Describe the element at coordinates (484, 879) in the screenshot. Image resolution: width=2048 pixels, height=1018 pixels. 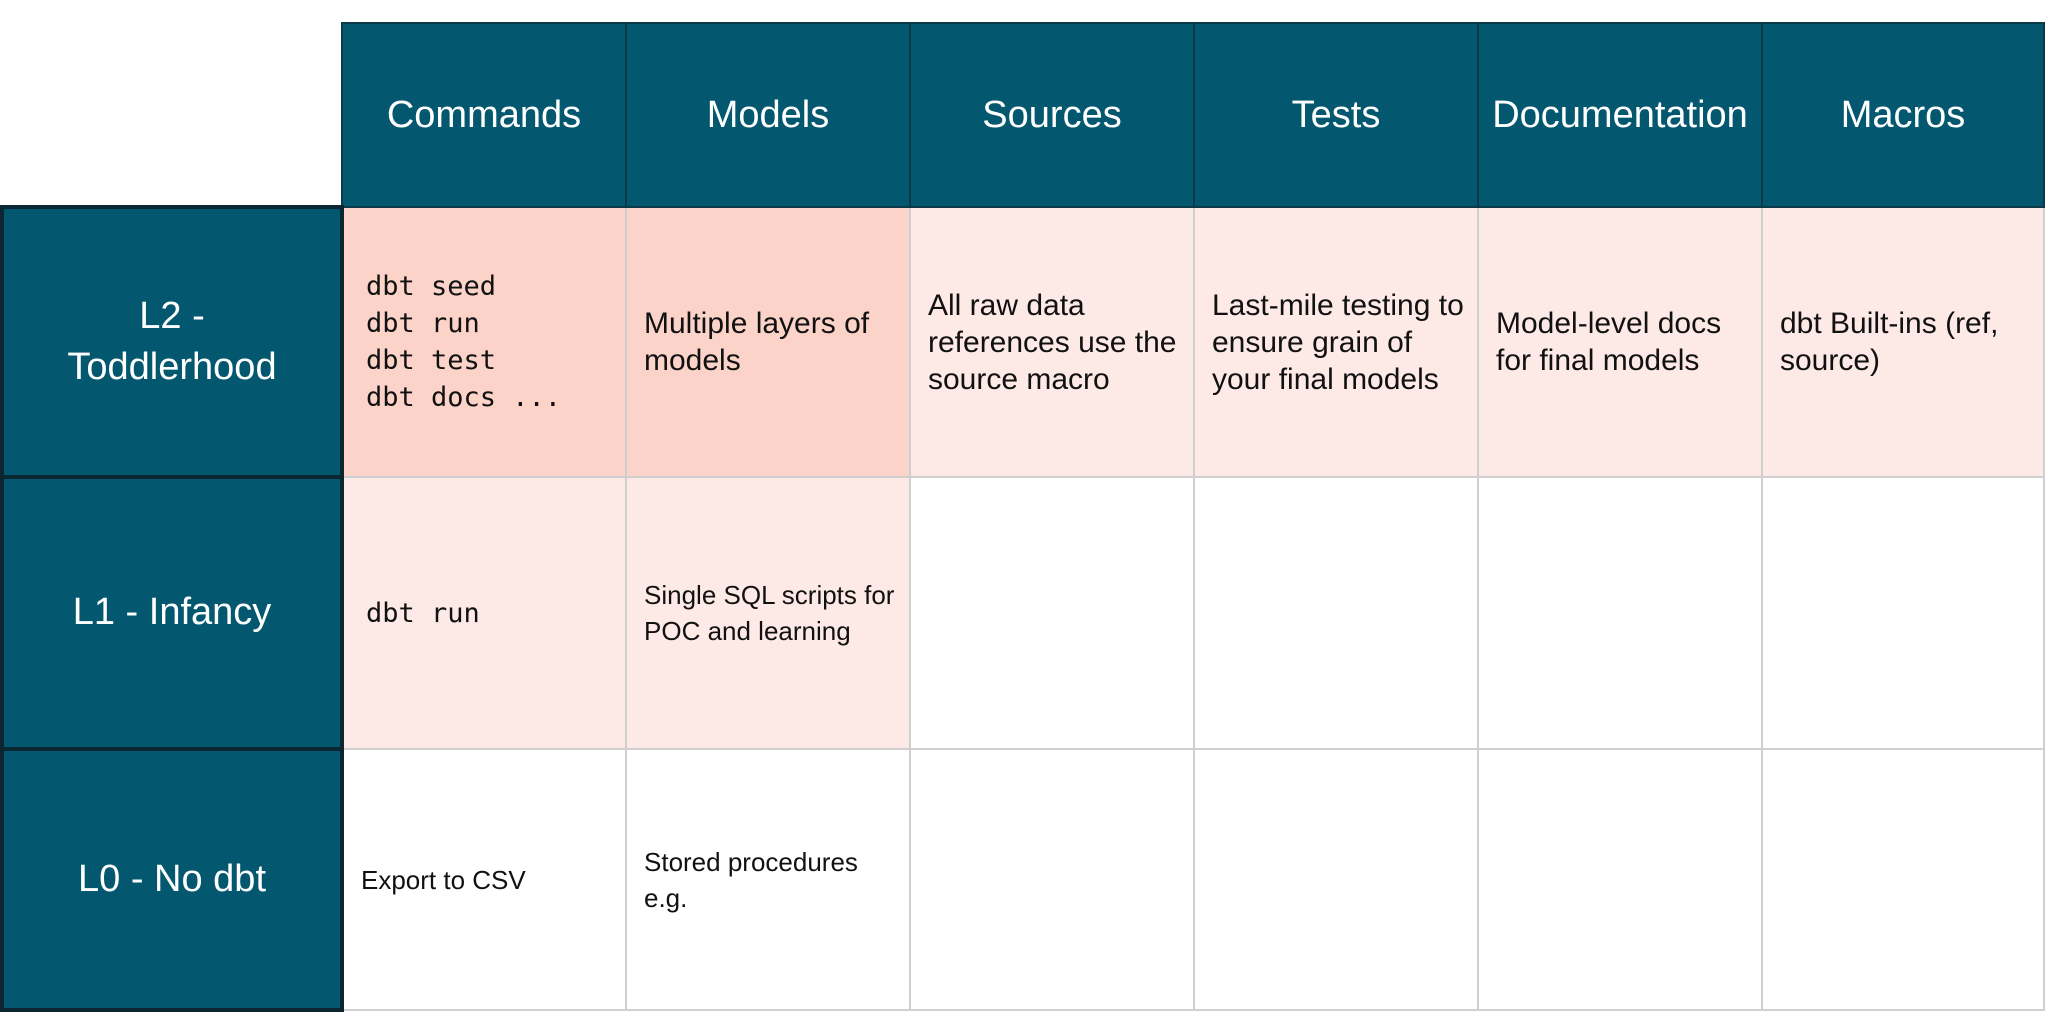
I see `cell-l0-commands: Export to CSV` at that location.